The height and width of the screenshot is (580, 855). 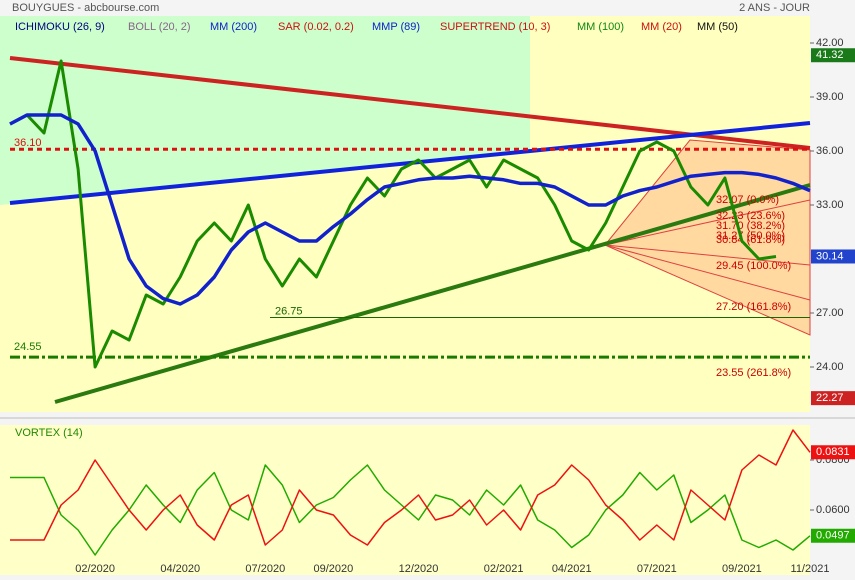 What do you see at coordinates (28, 143) in the screenshot?
I see `level-label: 36.10` at bounding box center [28, 143].